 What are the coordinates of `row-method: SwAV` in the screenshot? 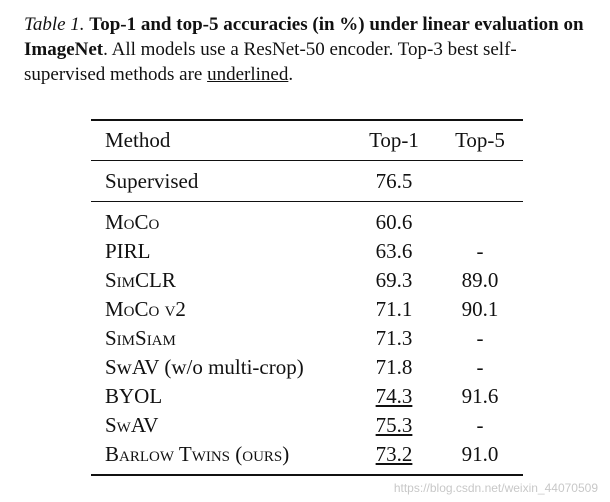 It's located at (132, 425).